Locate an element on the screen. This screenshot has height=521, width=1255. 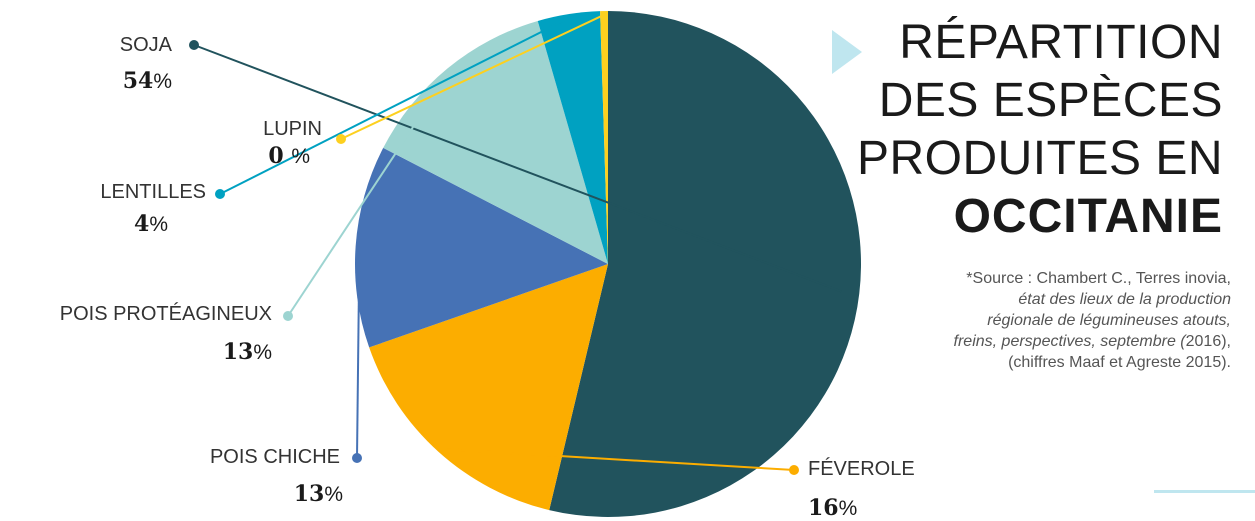
leader-line-pois-chiche is located at coordinates (358, 352).